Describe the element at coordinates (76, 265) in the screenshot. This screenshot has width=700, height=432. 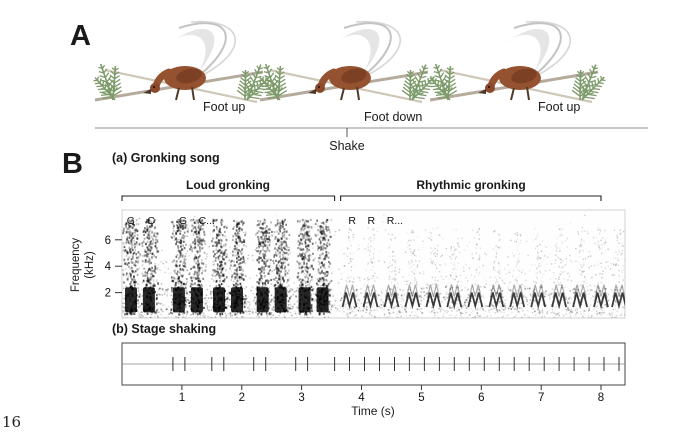
I see `frequency-axis-label-line1: Frequency` at that location.